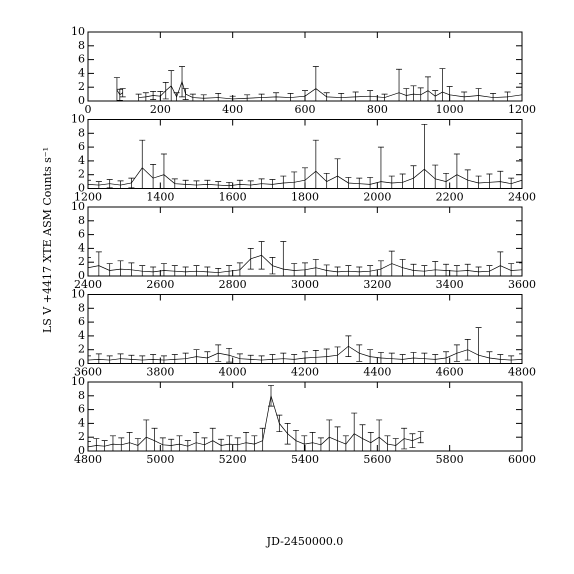 The height and width of the screenshot is (574, 574). What do you see at coordinates (233, 284) in the screenshot?
I see `x-tick-label: 2800` at bounding box center [233, 284].